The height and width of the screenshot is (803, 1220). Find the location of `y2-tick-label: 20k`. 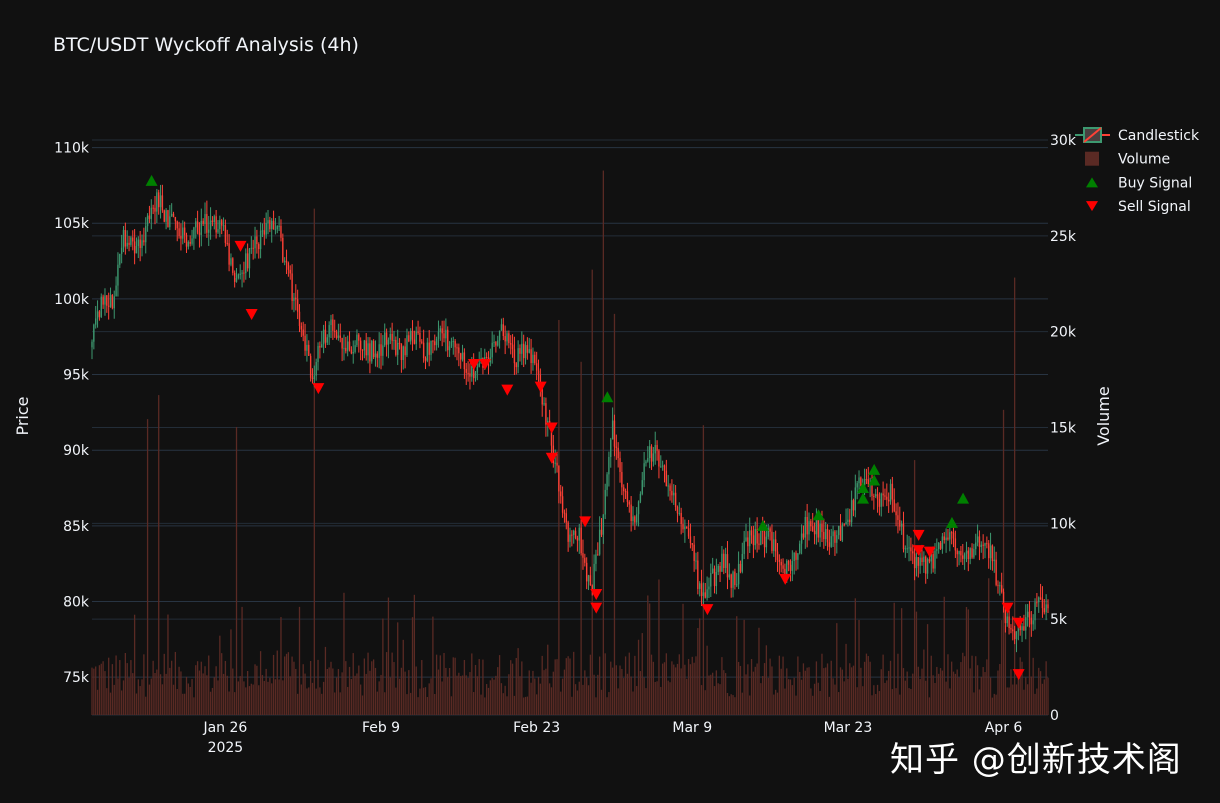

y2-tick-label: 20k is located at coordinates (1063, 333).